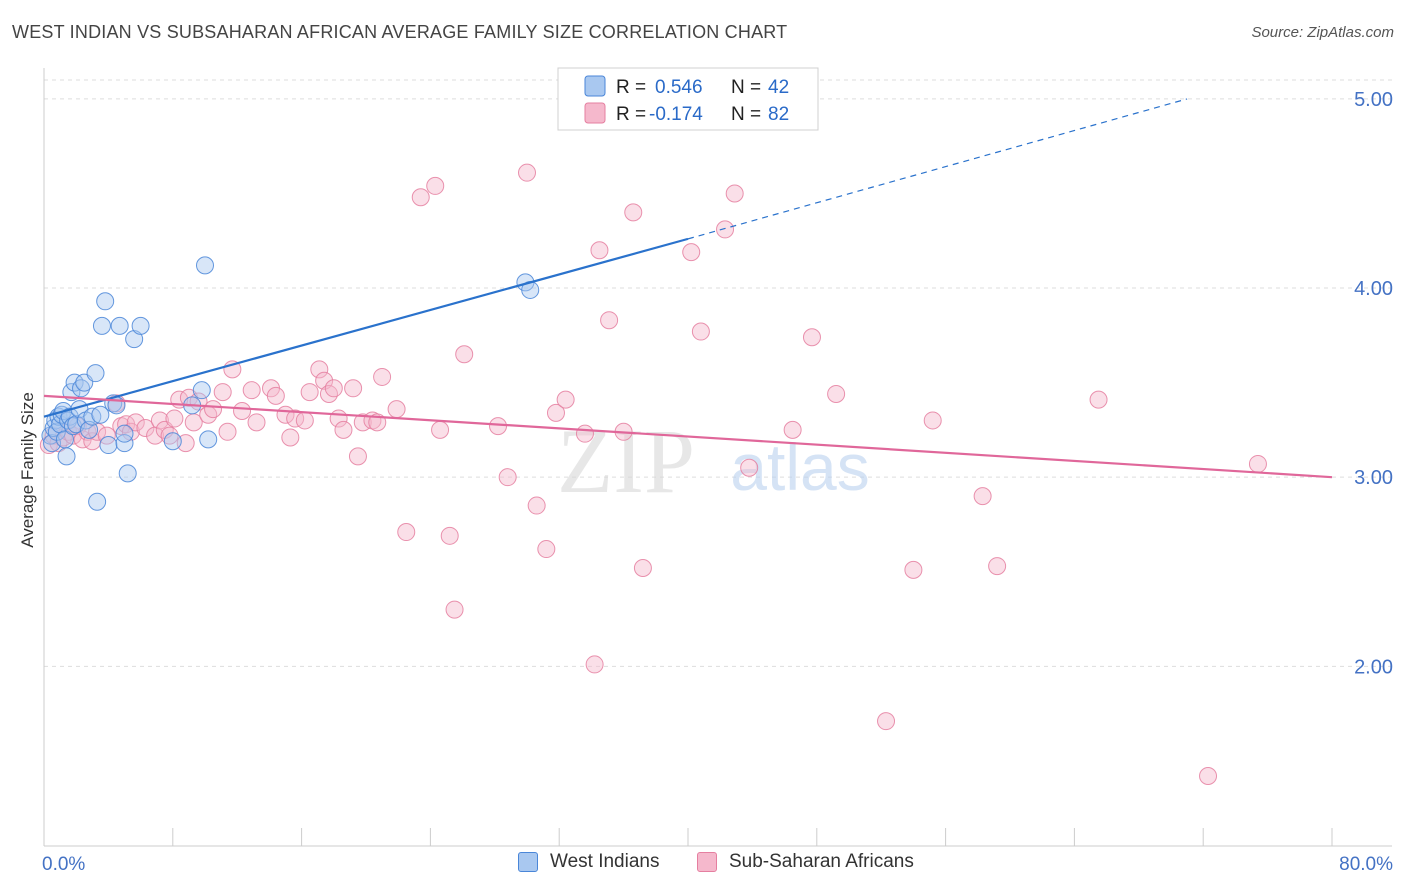  I want to click on legend-swatch-subsaharan, so click(707, 862).